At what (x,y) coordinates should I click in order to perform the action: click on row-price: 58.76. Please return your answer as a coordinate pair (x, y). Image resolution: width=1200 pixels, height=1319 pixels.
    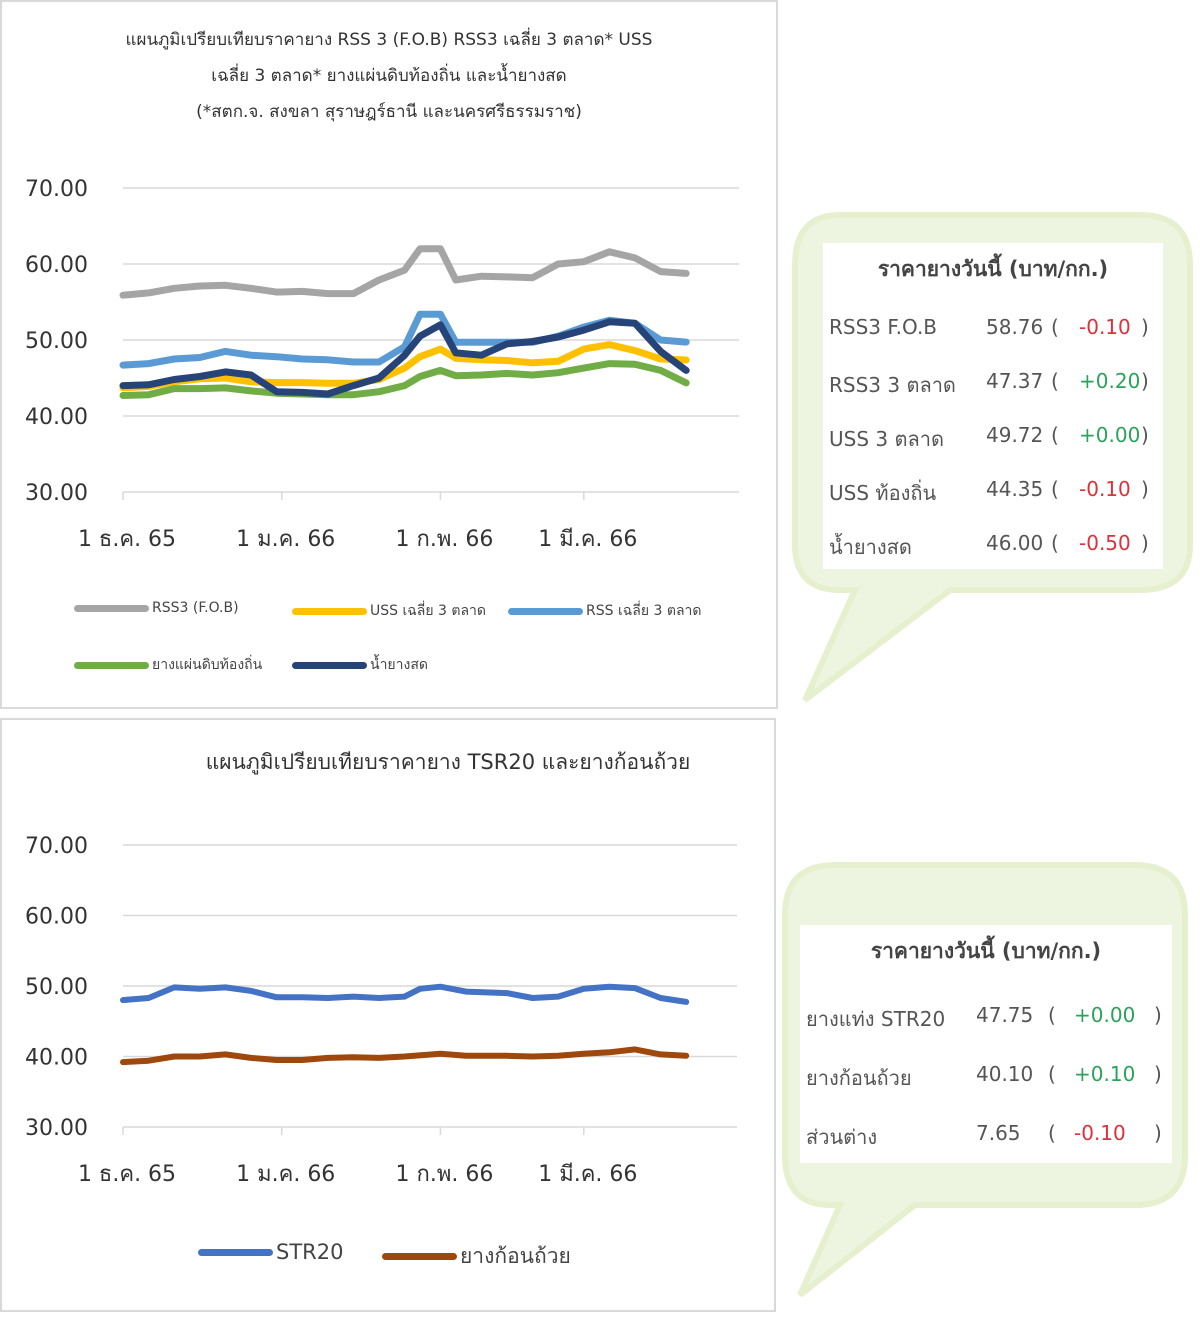
    Looking at the image, I should click on (1015, 327).